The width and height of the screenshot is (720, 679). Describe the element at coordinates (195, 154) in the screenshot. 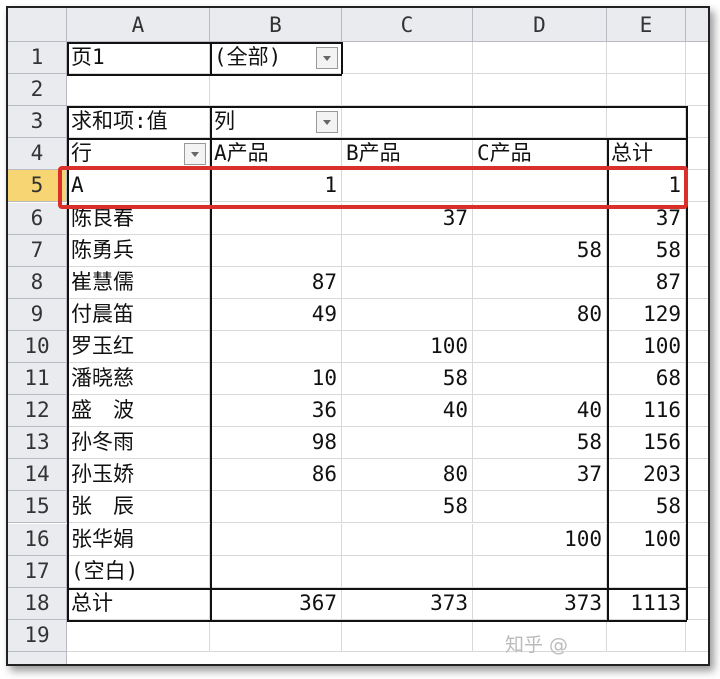

I see `row-filter-dropdown` at that location.